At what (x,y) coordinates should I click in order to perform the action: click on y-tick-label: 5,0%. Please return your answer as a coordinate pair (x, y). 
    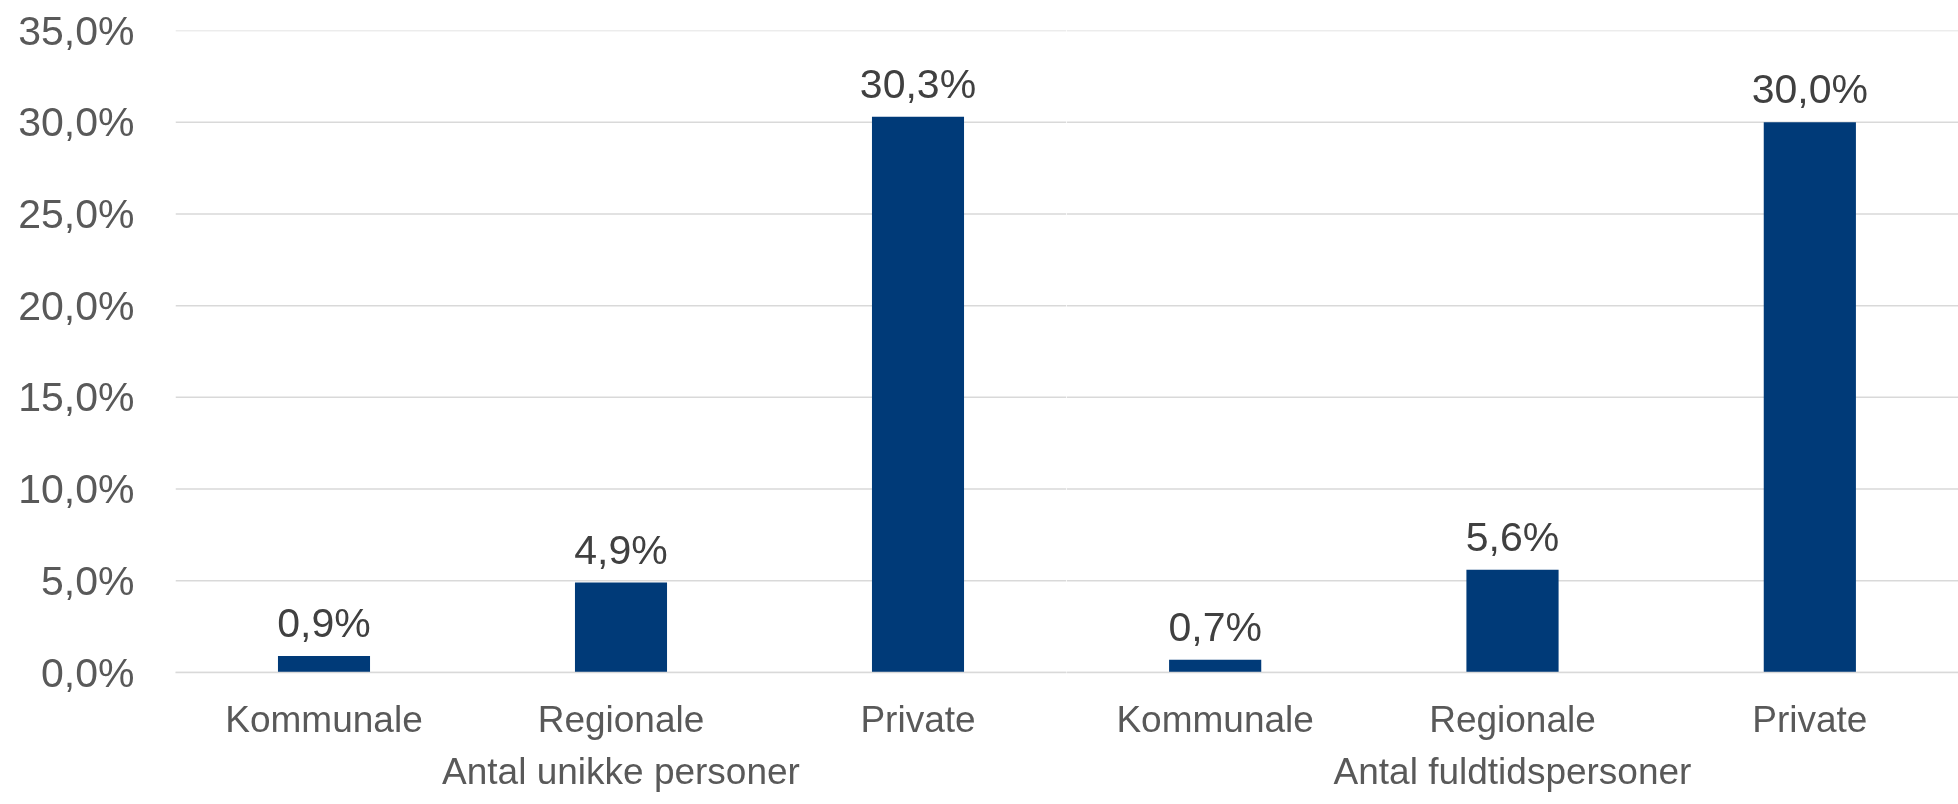
    Looking at the image, I should click on (88, 580).